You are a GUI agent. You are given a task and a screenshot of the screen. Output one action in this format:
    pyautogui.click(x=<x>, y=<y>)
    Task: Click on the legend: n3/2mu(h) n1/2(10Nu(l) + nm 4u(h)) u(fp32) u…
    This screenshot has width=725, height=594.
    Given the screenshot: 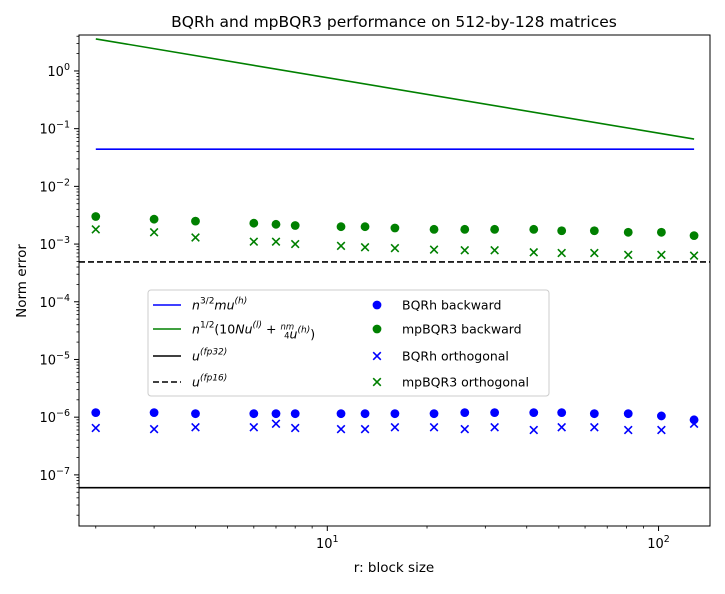 What is the action you would take?
    pyautogui.click(x=348, y=343)
    